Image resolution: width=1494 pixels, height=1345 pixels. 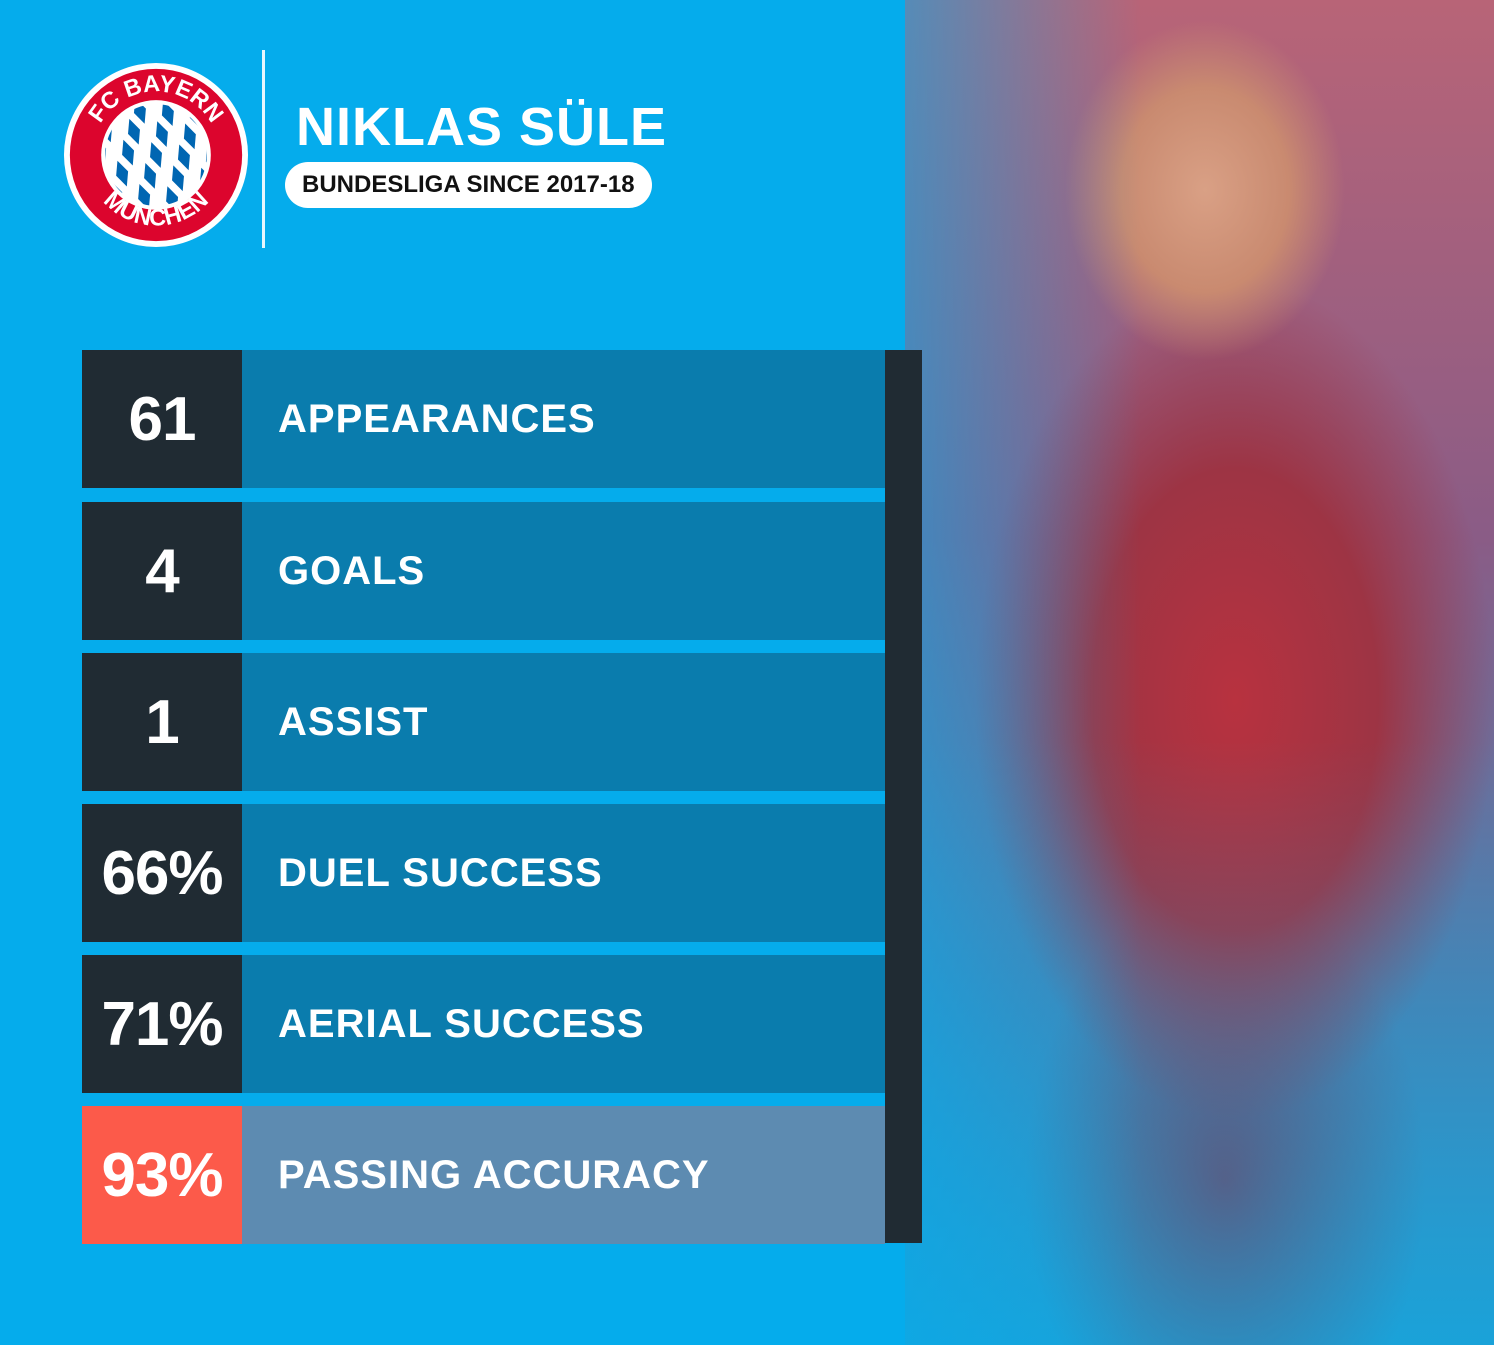 What do you see at coordinates (162, 571) in the screenshot?
I see `stat-value: 4` at bounding box center [162, 571].